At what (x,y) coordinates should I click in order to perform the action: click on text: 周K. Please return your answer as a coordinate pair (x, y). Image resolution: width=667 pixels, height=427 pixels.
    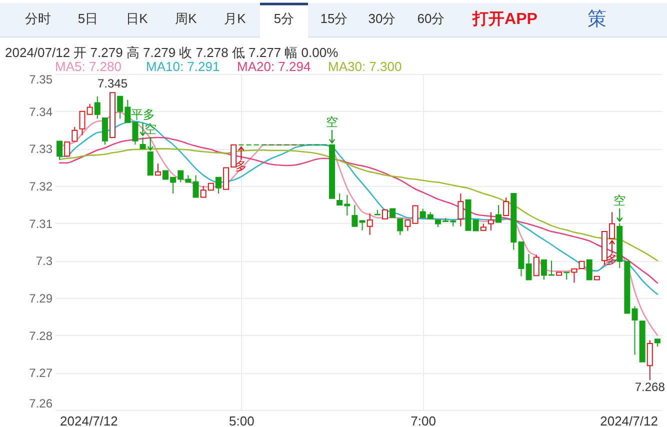
    Looking at the image, I should click on (186, 18).